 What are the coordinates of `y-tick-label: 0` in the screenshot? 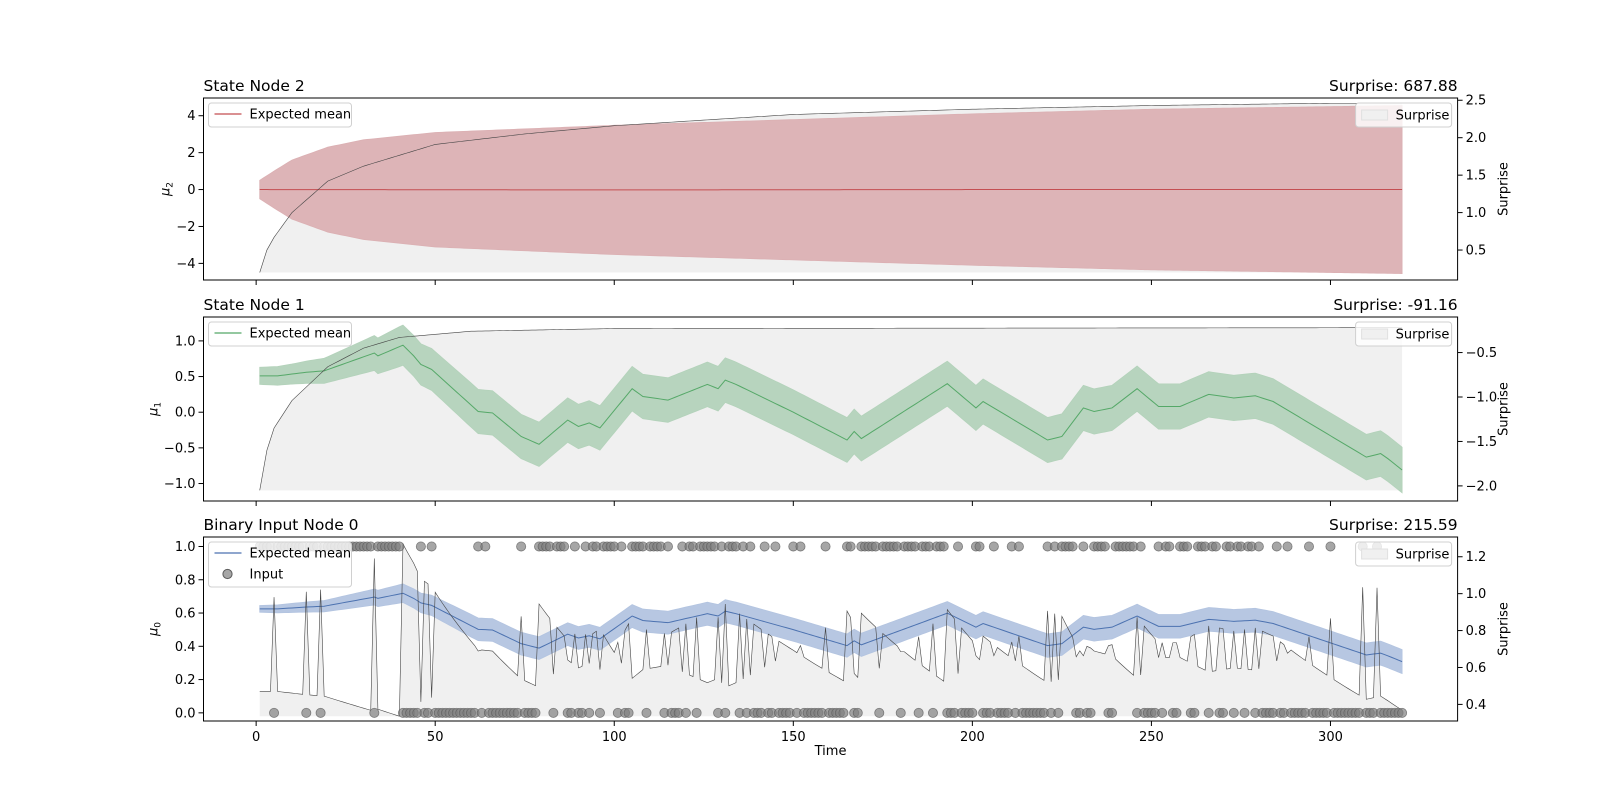 It's located at (191, 190).